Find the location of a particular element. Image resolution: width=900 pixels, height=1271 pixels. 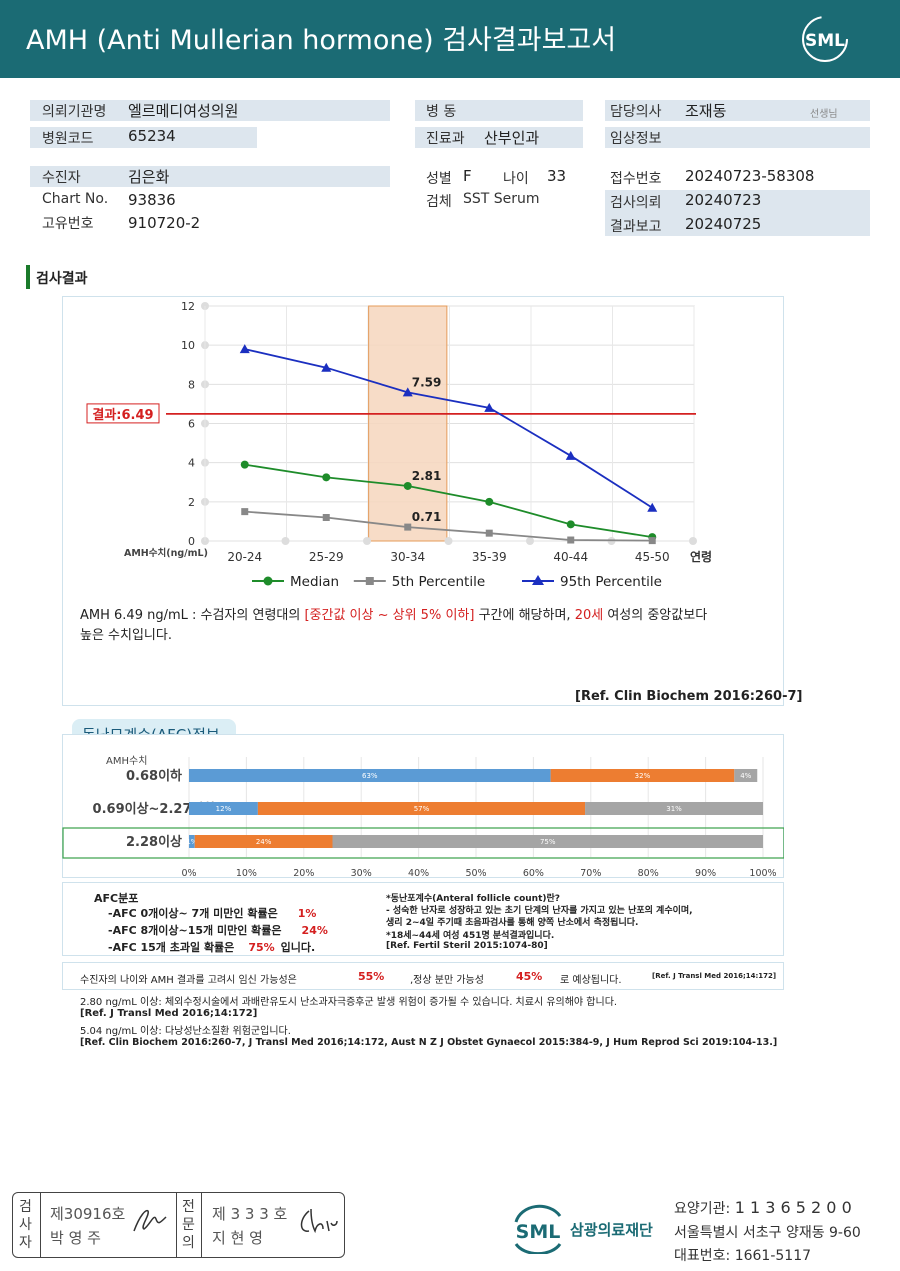

afc-dist-title: AFC분포 is located at coordinates (116, 898).